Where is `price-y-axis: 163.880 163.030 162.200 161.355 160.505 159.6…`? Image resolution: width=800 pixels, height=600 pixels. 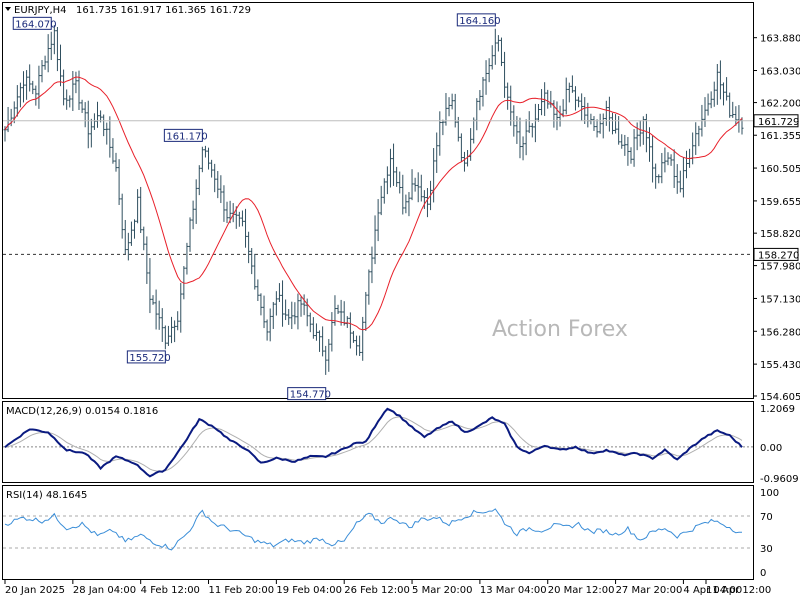 price-y-axis: 163.880 163.030 162.200 161.355 160.505 159.6… is located at coordinates (776, 218).